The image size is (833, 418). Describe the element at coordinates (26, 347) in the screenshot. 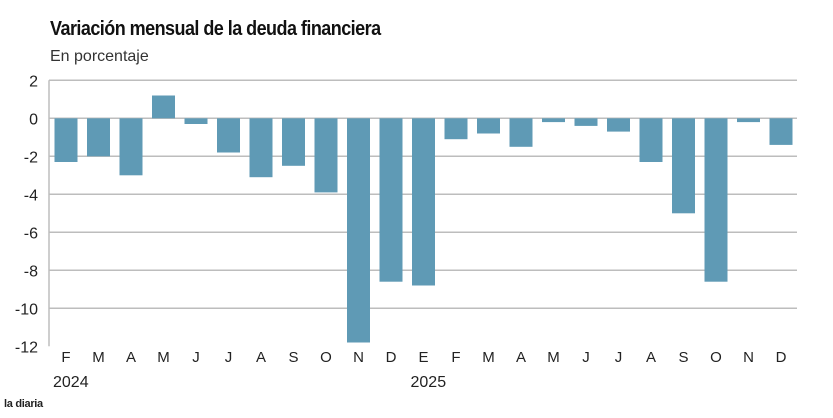

I see `y-tick-label: -12` at that location.